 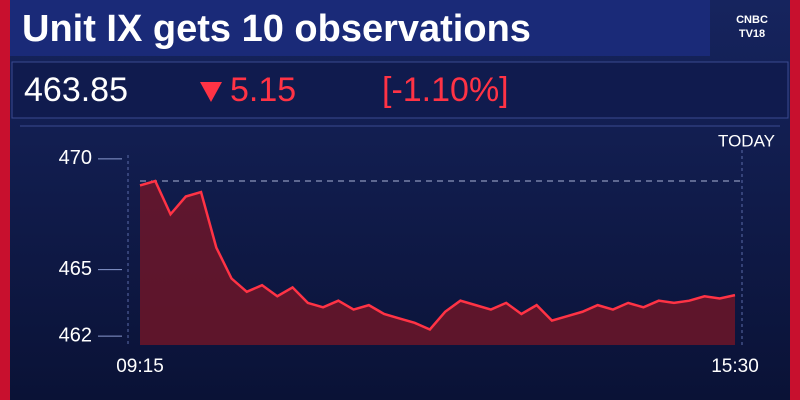 I want to click on y-tick-label: 465, so click(x=75, y=269).